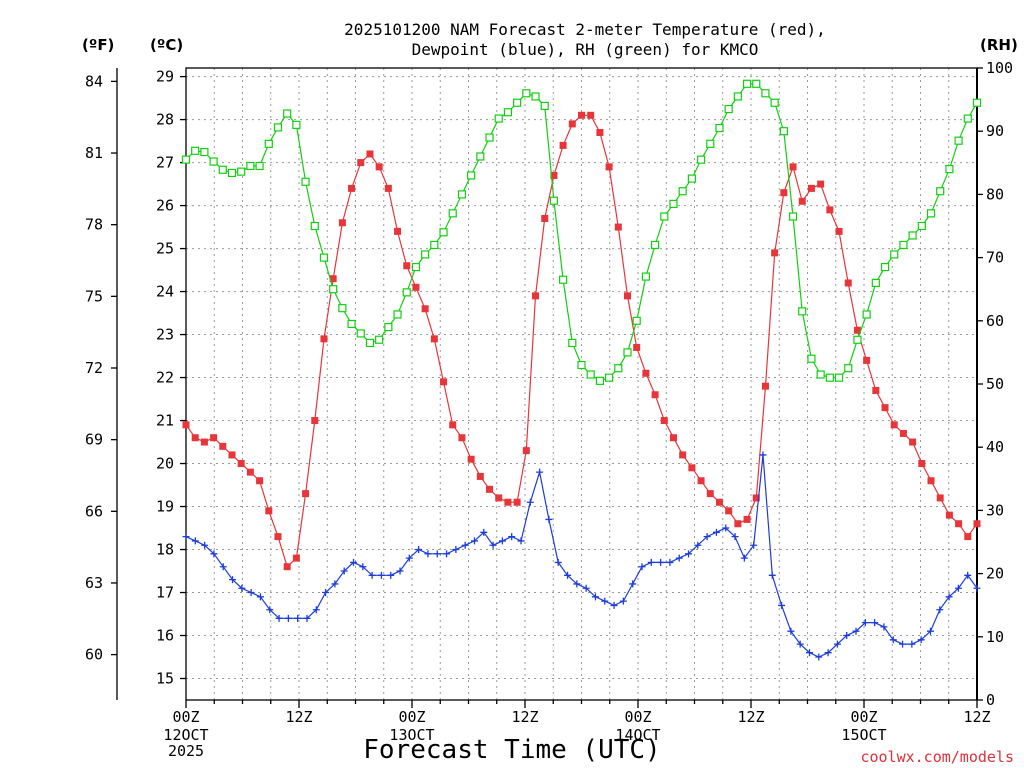 The height and width of the screenshot is (768, 1024). I want to click on fahrenheit-tick-label: 75, so click(94, 296).